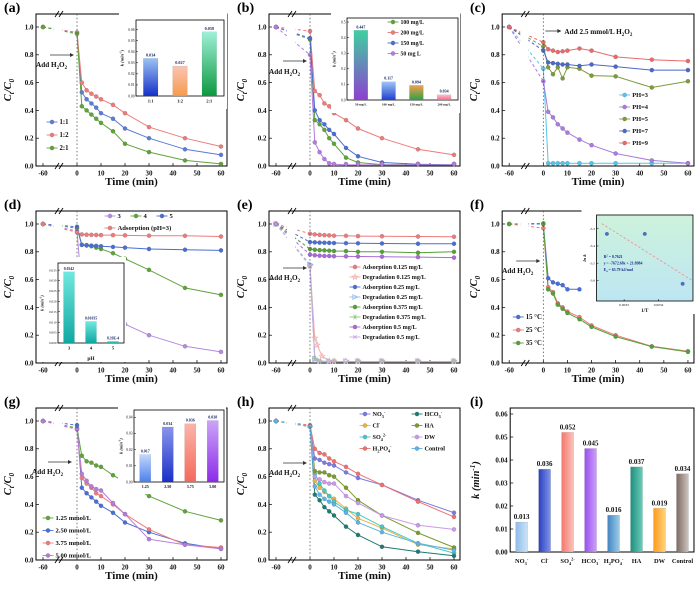  Describe the element at coordinates (645, 311) in the screenshot. I see `svg-text: 1/T` at that location.